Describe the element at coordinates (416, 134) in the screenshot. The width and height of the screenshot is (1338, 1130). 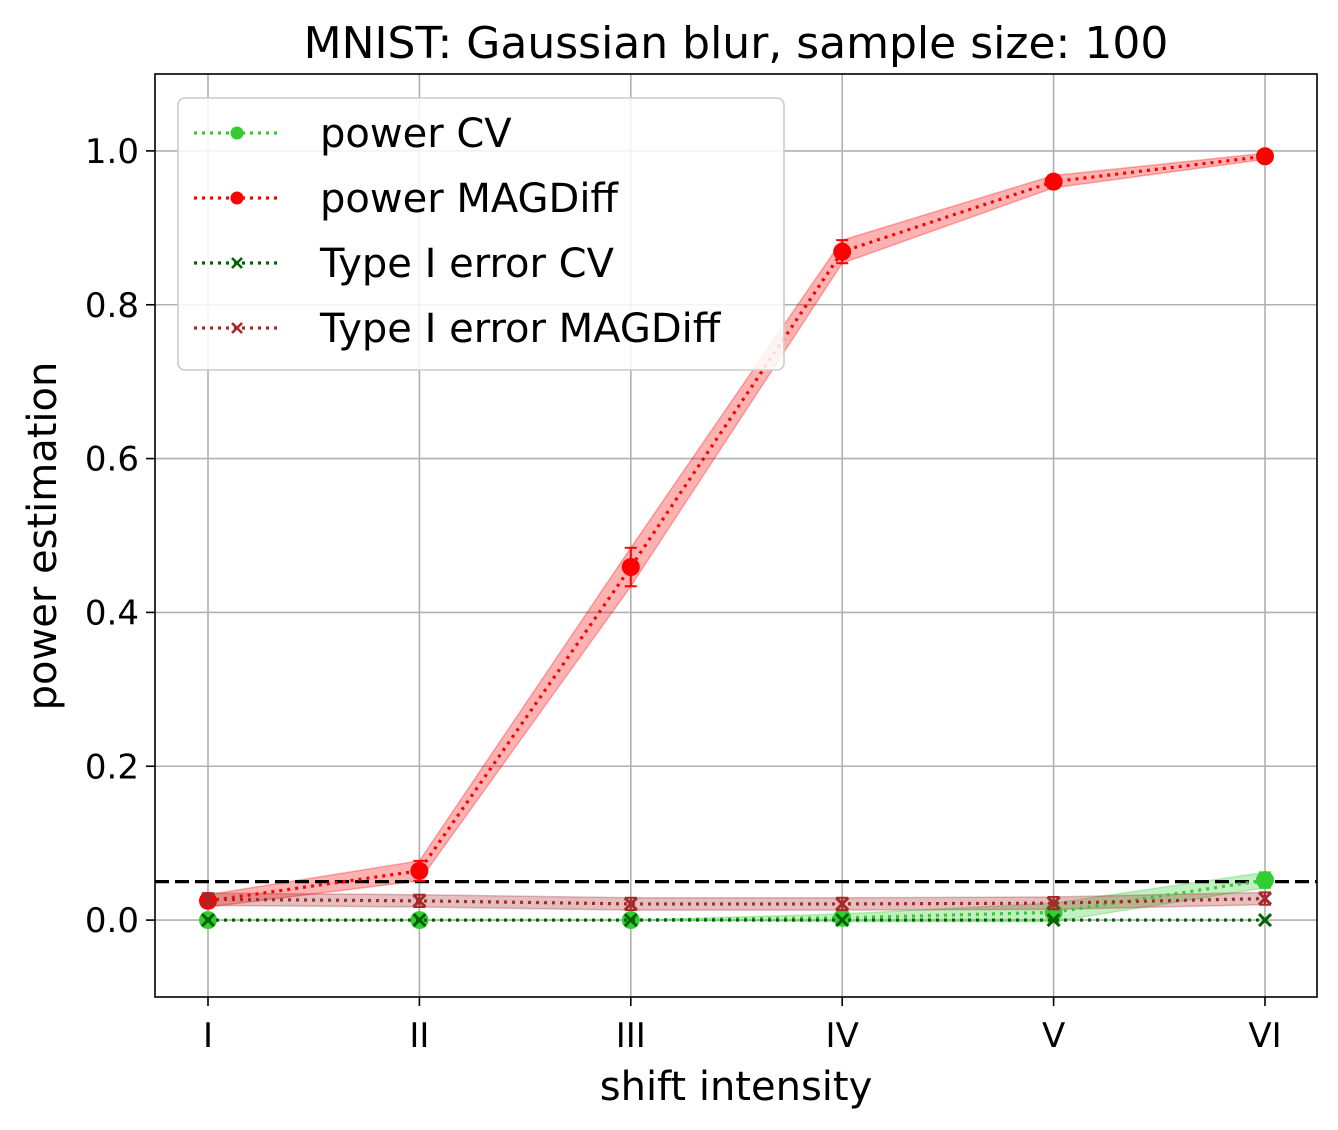
I see `legend-label: power CV` at that location.